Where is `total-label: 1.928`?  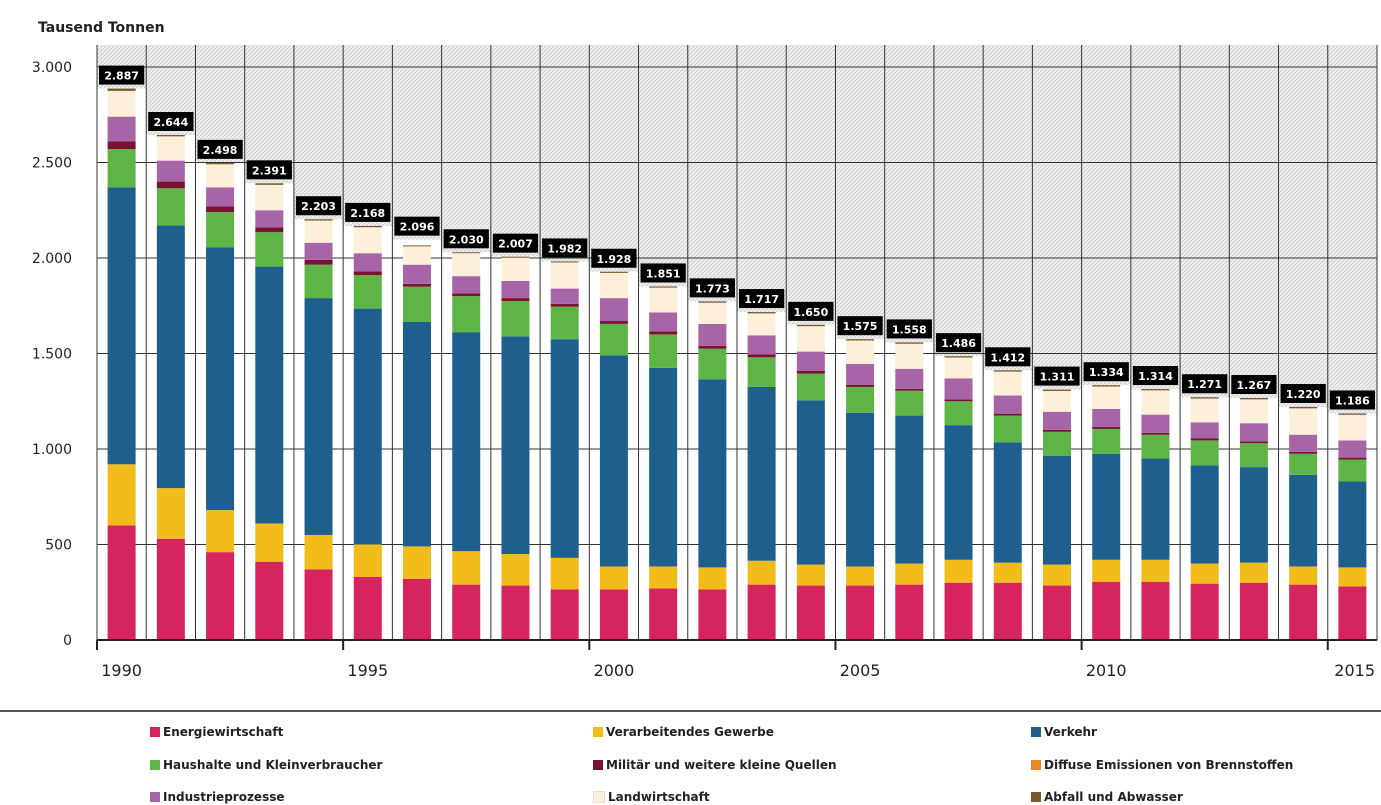
total-label: 1.928 is located at coordinates (614, 259).